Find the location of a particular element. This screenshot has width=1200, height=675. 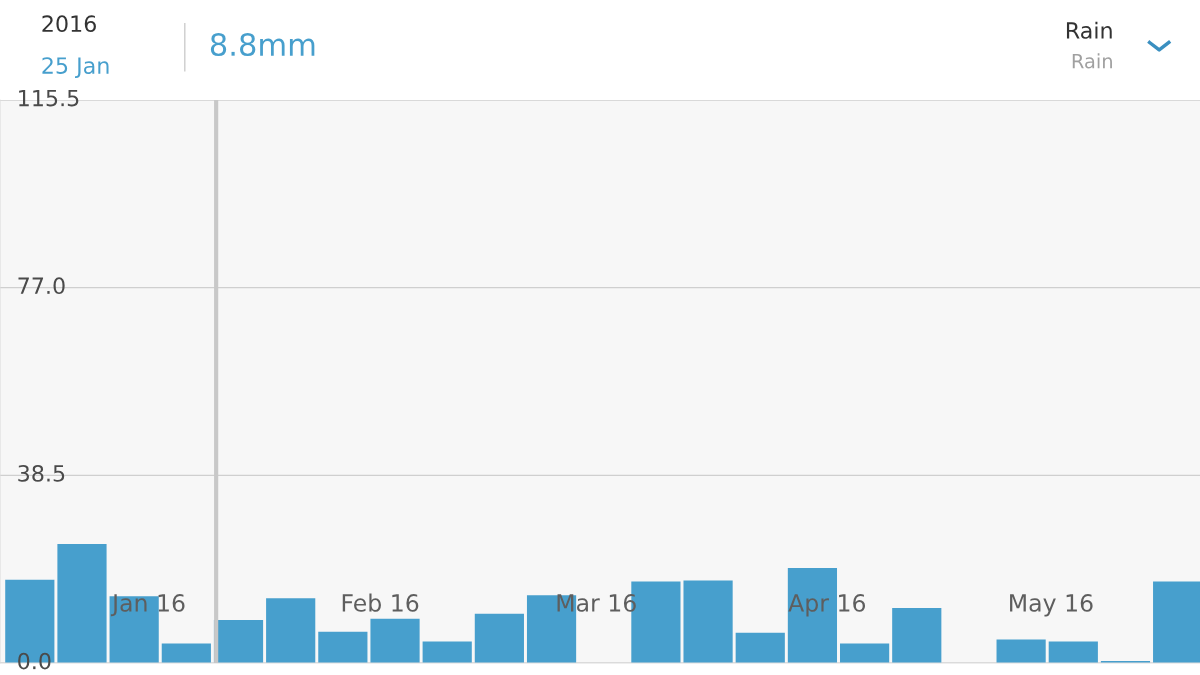

x-tick-label: Feb 16 is located at coordinates (380, 602).